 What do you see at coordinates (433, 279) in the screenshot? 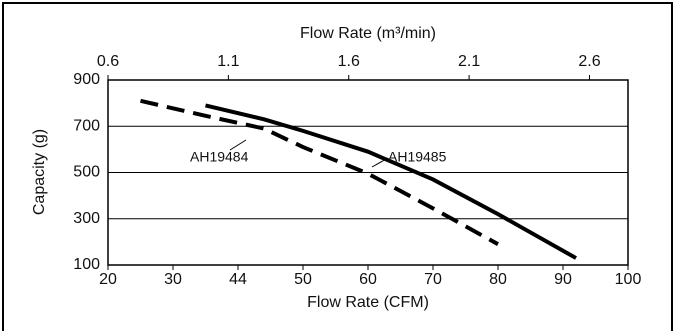
I see `x-tick-label: 70` at bounding box center [433, 279].